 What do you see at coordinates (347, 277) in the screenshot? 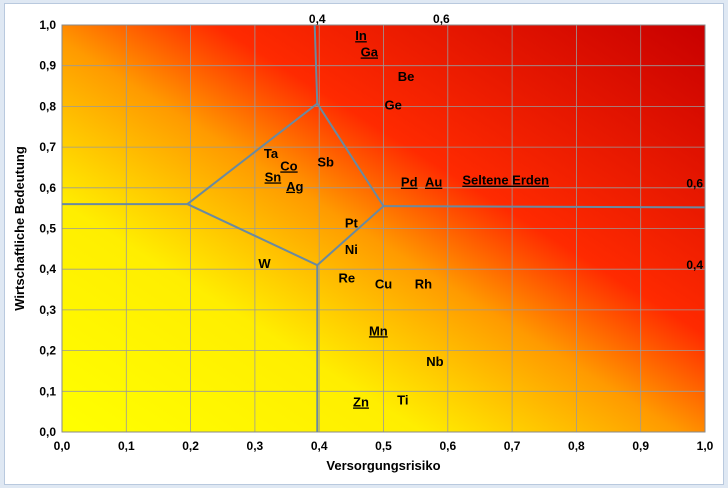
I see `element-label: Re` at bounding box center [347, 277].